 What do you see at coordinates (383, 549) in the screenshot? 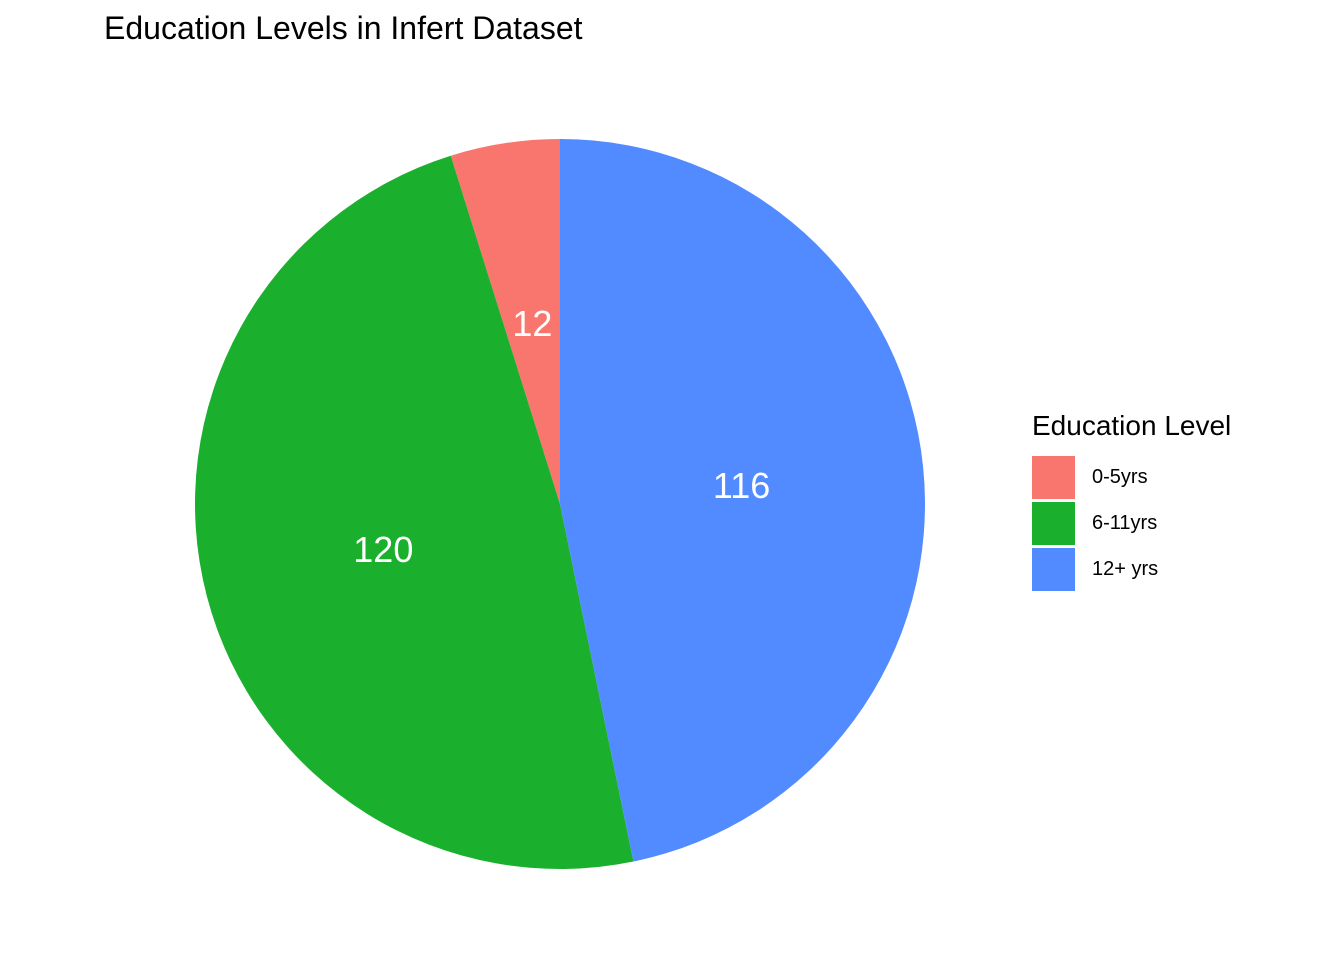
I see `data-label-6-11yrs: 120` at bounding box center [383, 549].